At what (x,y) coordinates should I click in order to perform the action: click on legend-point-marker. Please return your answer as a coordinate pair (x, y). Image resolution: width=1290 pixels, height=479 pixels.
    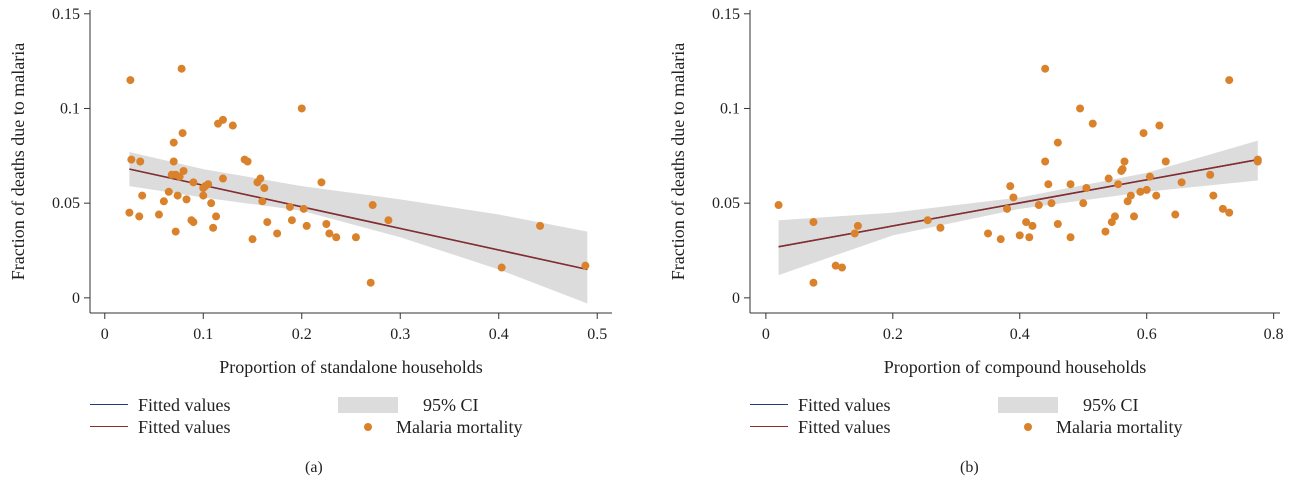
    Looking at the image, I should click on (1028, 427).